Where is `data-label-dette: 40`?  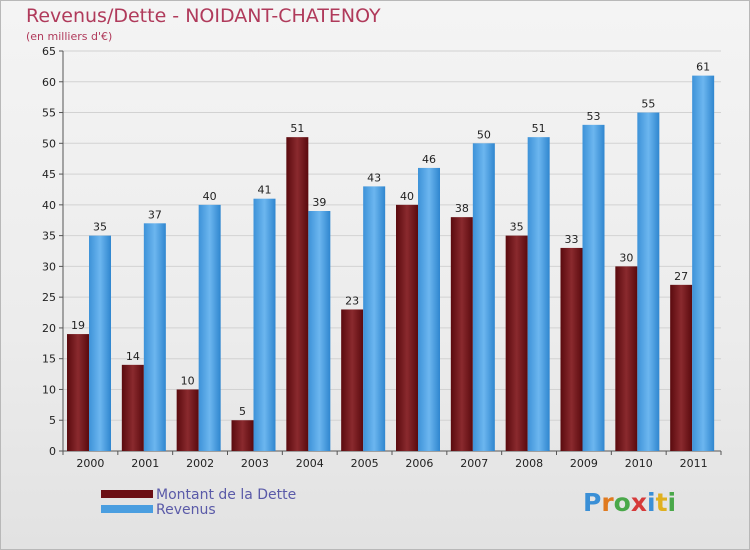
data-label-dette: 40 is located at coordinates (407, 196).